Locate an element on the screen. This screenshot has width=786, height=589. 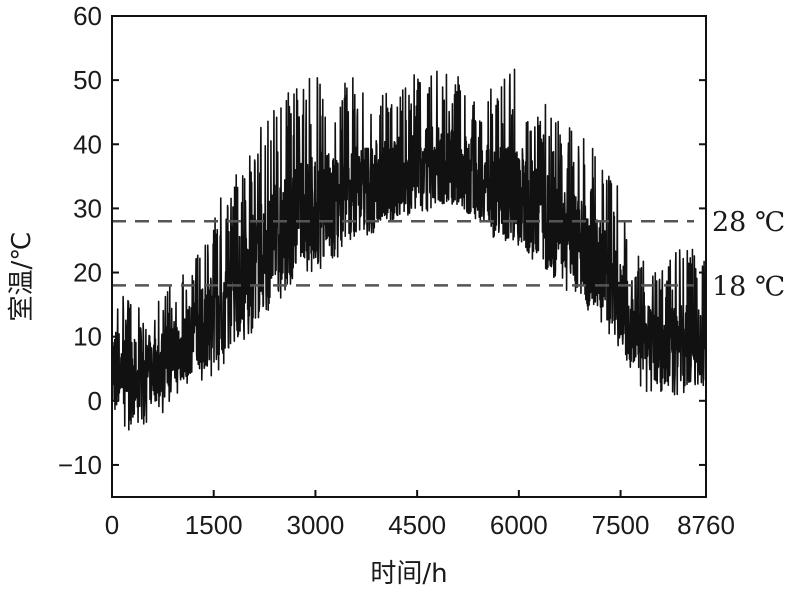
x-tick-label: 4500 is located at coordinates (417, 525).